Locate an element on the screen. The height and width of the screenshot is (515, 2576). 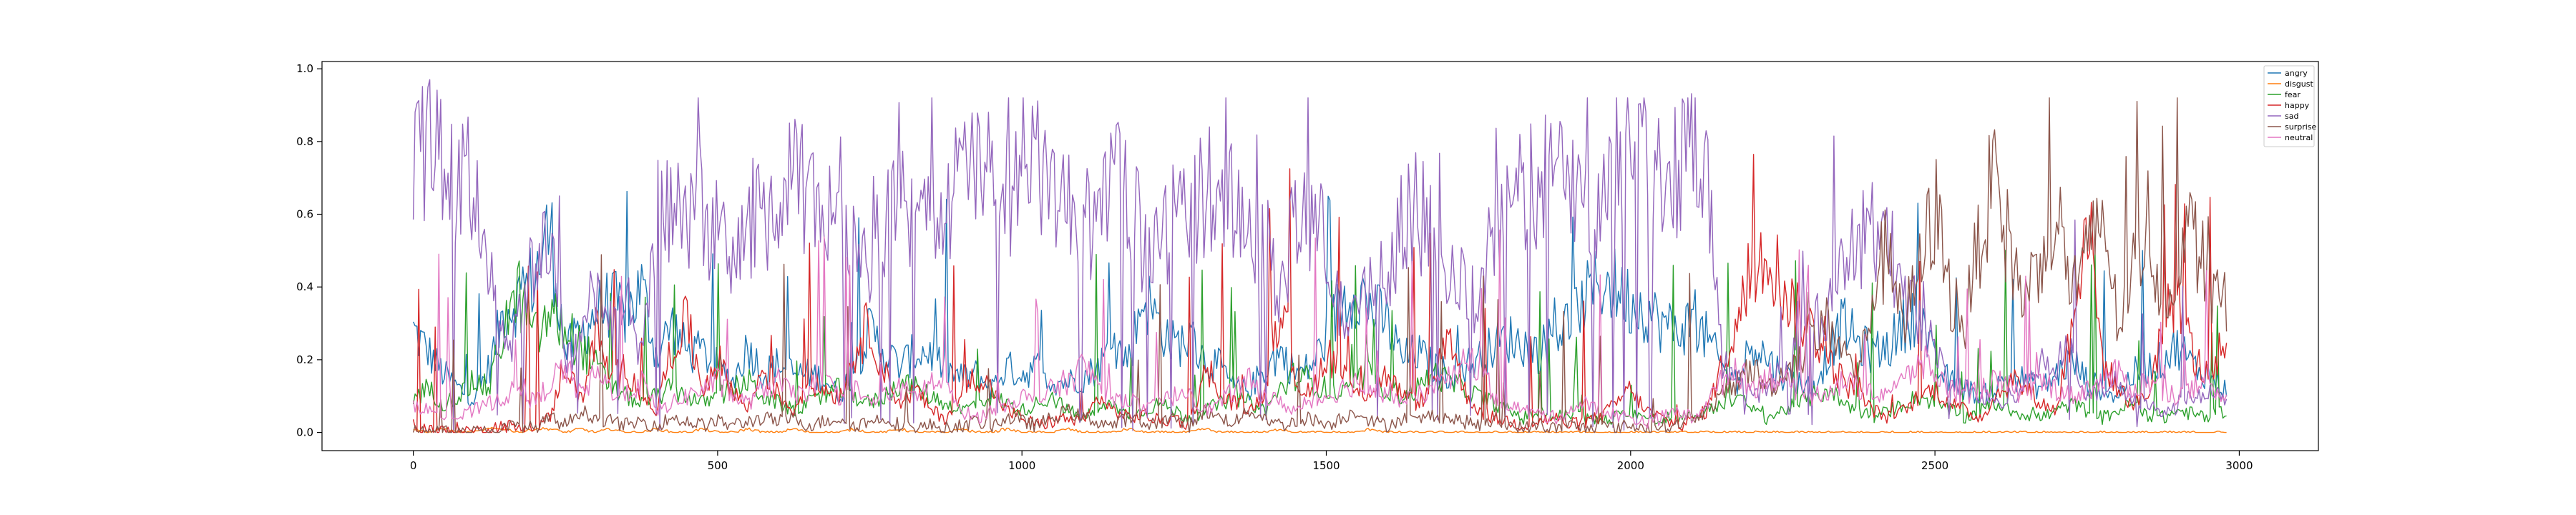
y-axis: 0.0 0.2 0.4 0.6 0.8 1.0 is located at coordinates (309, 250).